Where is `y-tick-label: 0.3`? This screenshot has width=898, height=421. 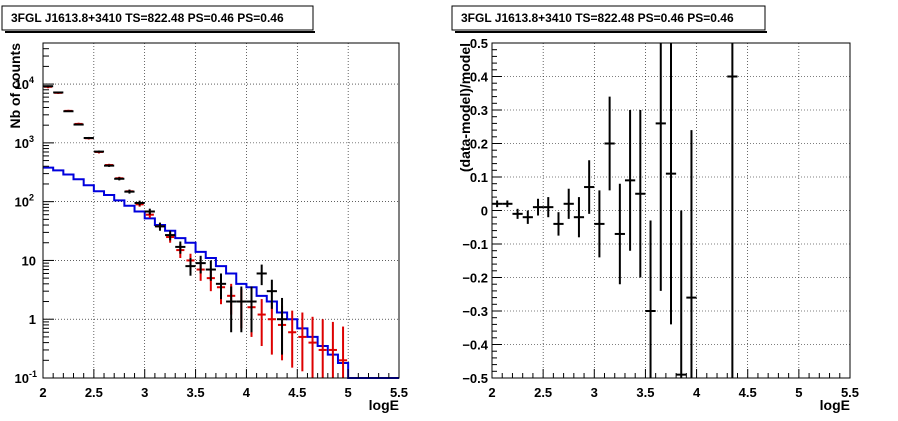
y-tick-label: 0.3 is located at coordinates (479, 110).